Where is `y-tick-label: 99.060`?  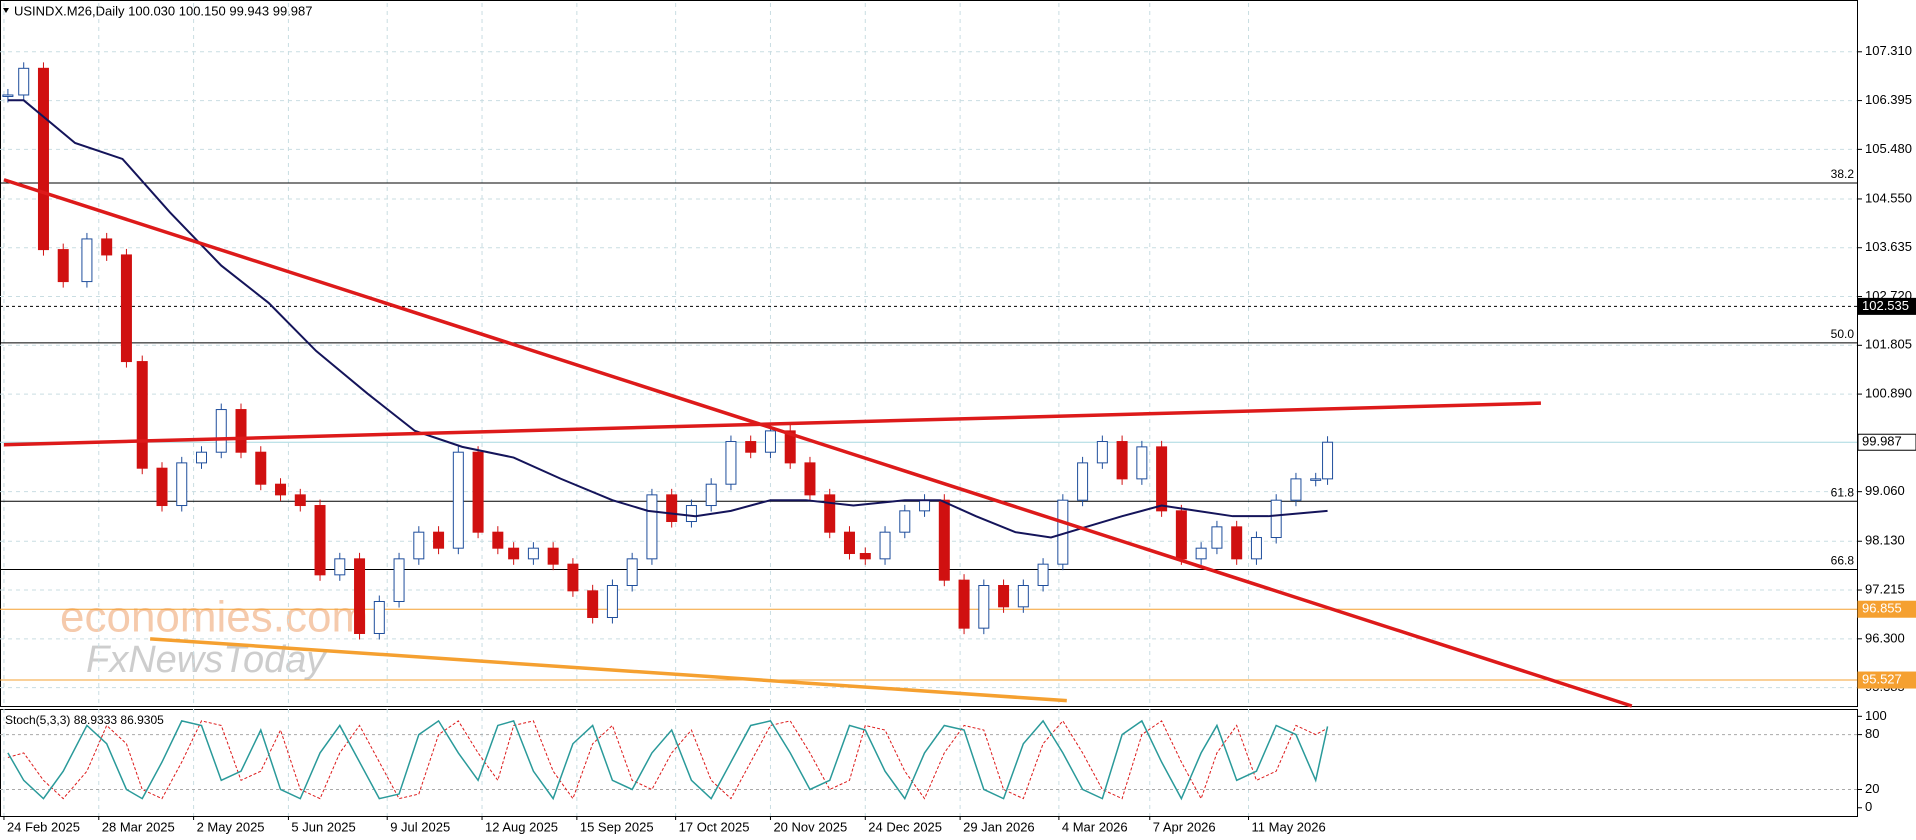
y-tick-label: 99.060 is located at coordinates (1885, 490).